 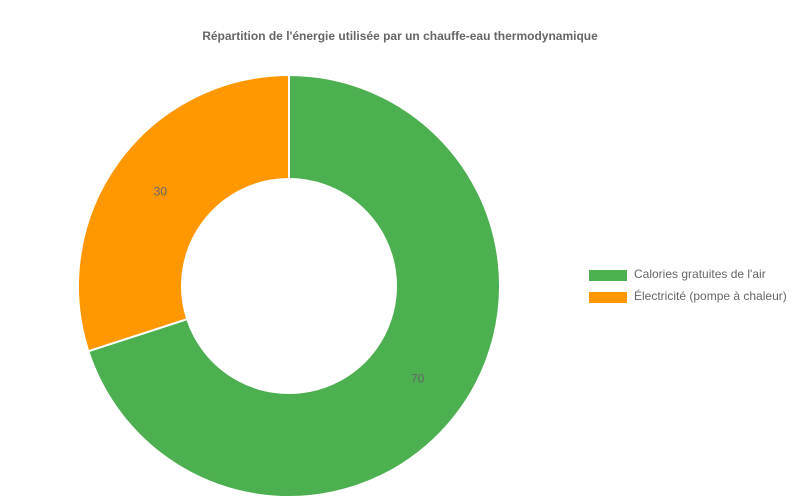 What do you see at coordinates (161, 192) in the screenshot?
I see `data-label: 30` at bounding box center [161, 192].